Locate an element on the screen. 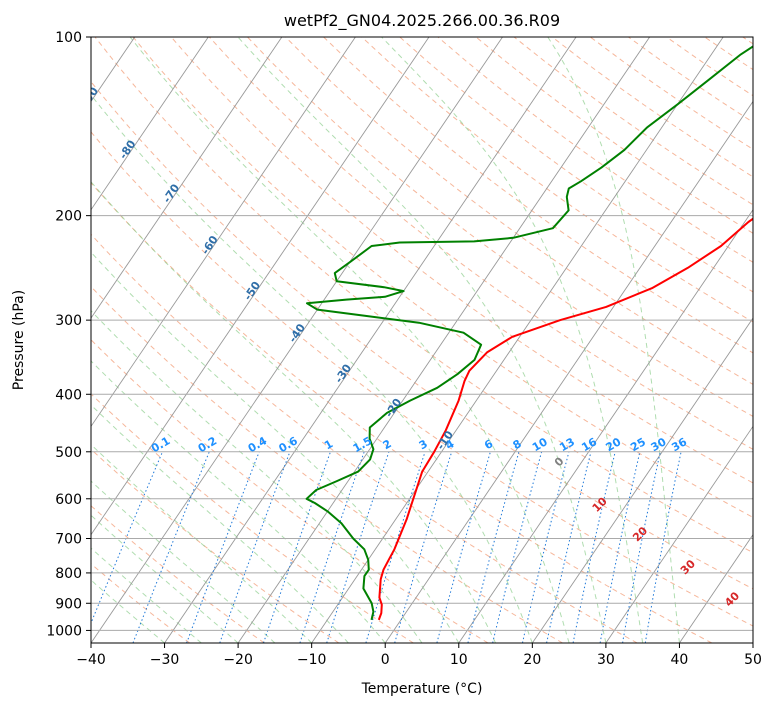 This screenshot has width=775, height=708. y-axis-label: Pressure (hPa) is located at coordinates (19, 340).